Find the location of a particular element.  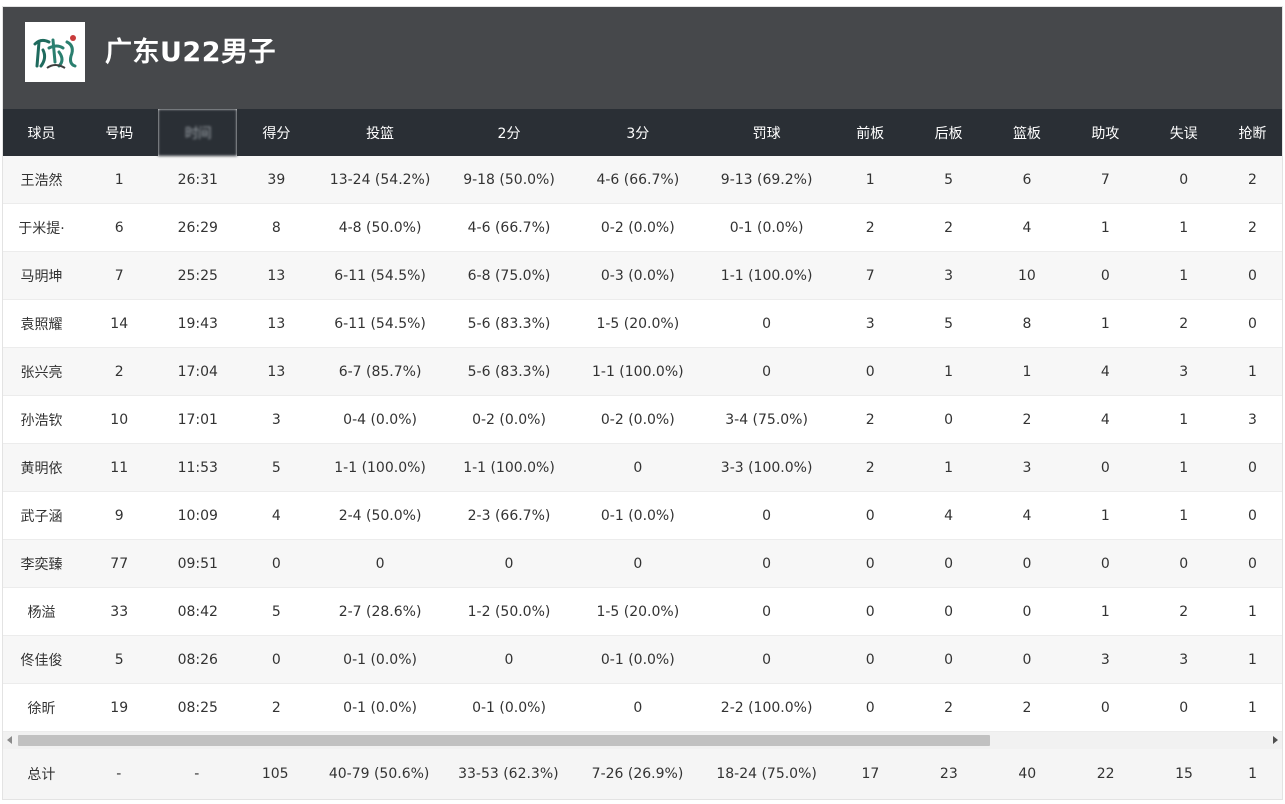

player-name: 袁照耀 is located at coordinates (42, 323).